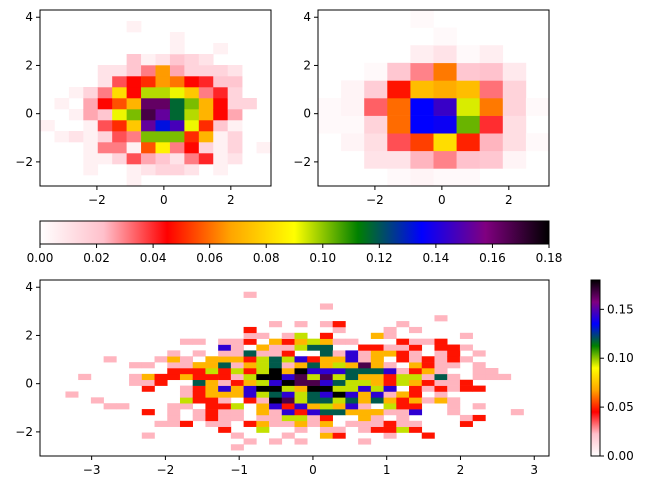  What do you see at coordinates (29, 384) in the screenshot?
I see `y-tick-label: 0` at bounding box center [29, 384].